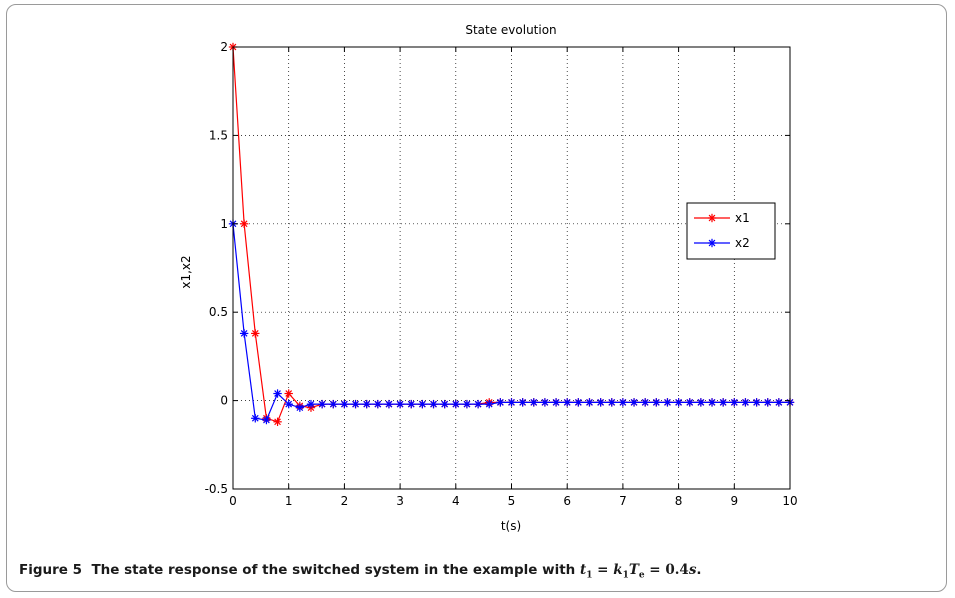 This screenshot has width=955, height=598. What do you see at coordinates (789, 501) in the screenshot?
I see `x-tick-label: 10` at bounding box center [789, 501].